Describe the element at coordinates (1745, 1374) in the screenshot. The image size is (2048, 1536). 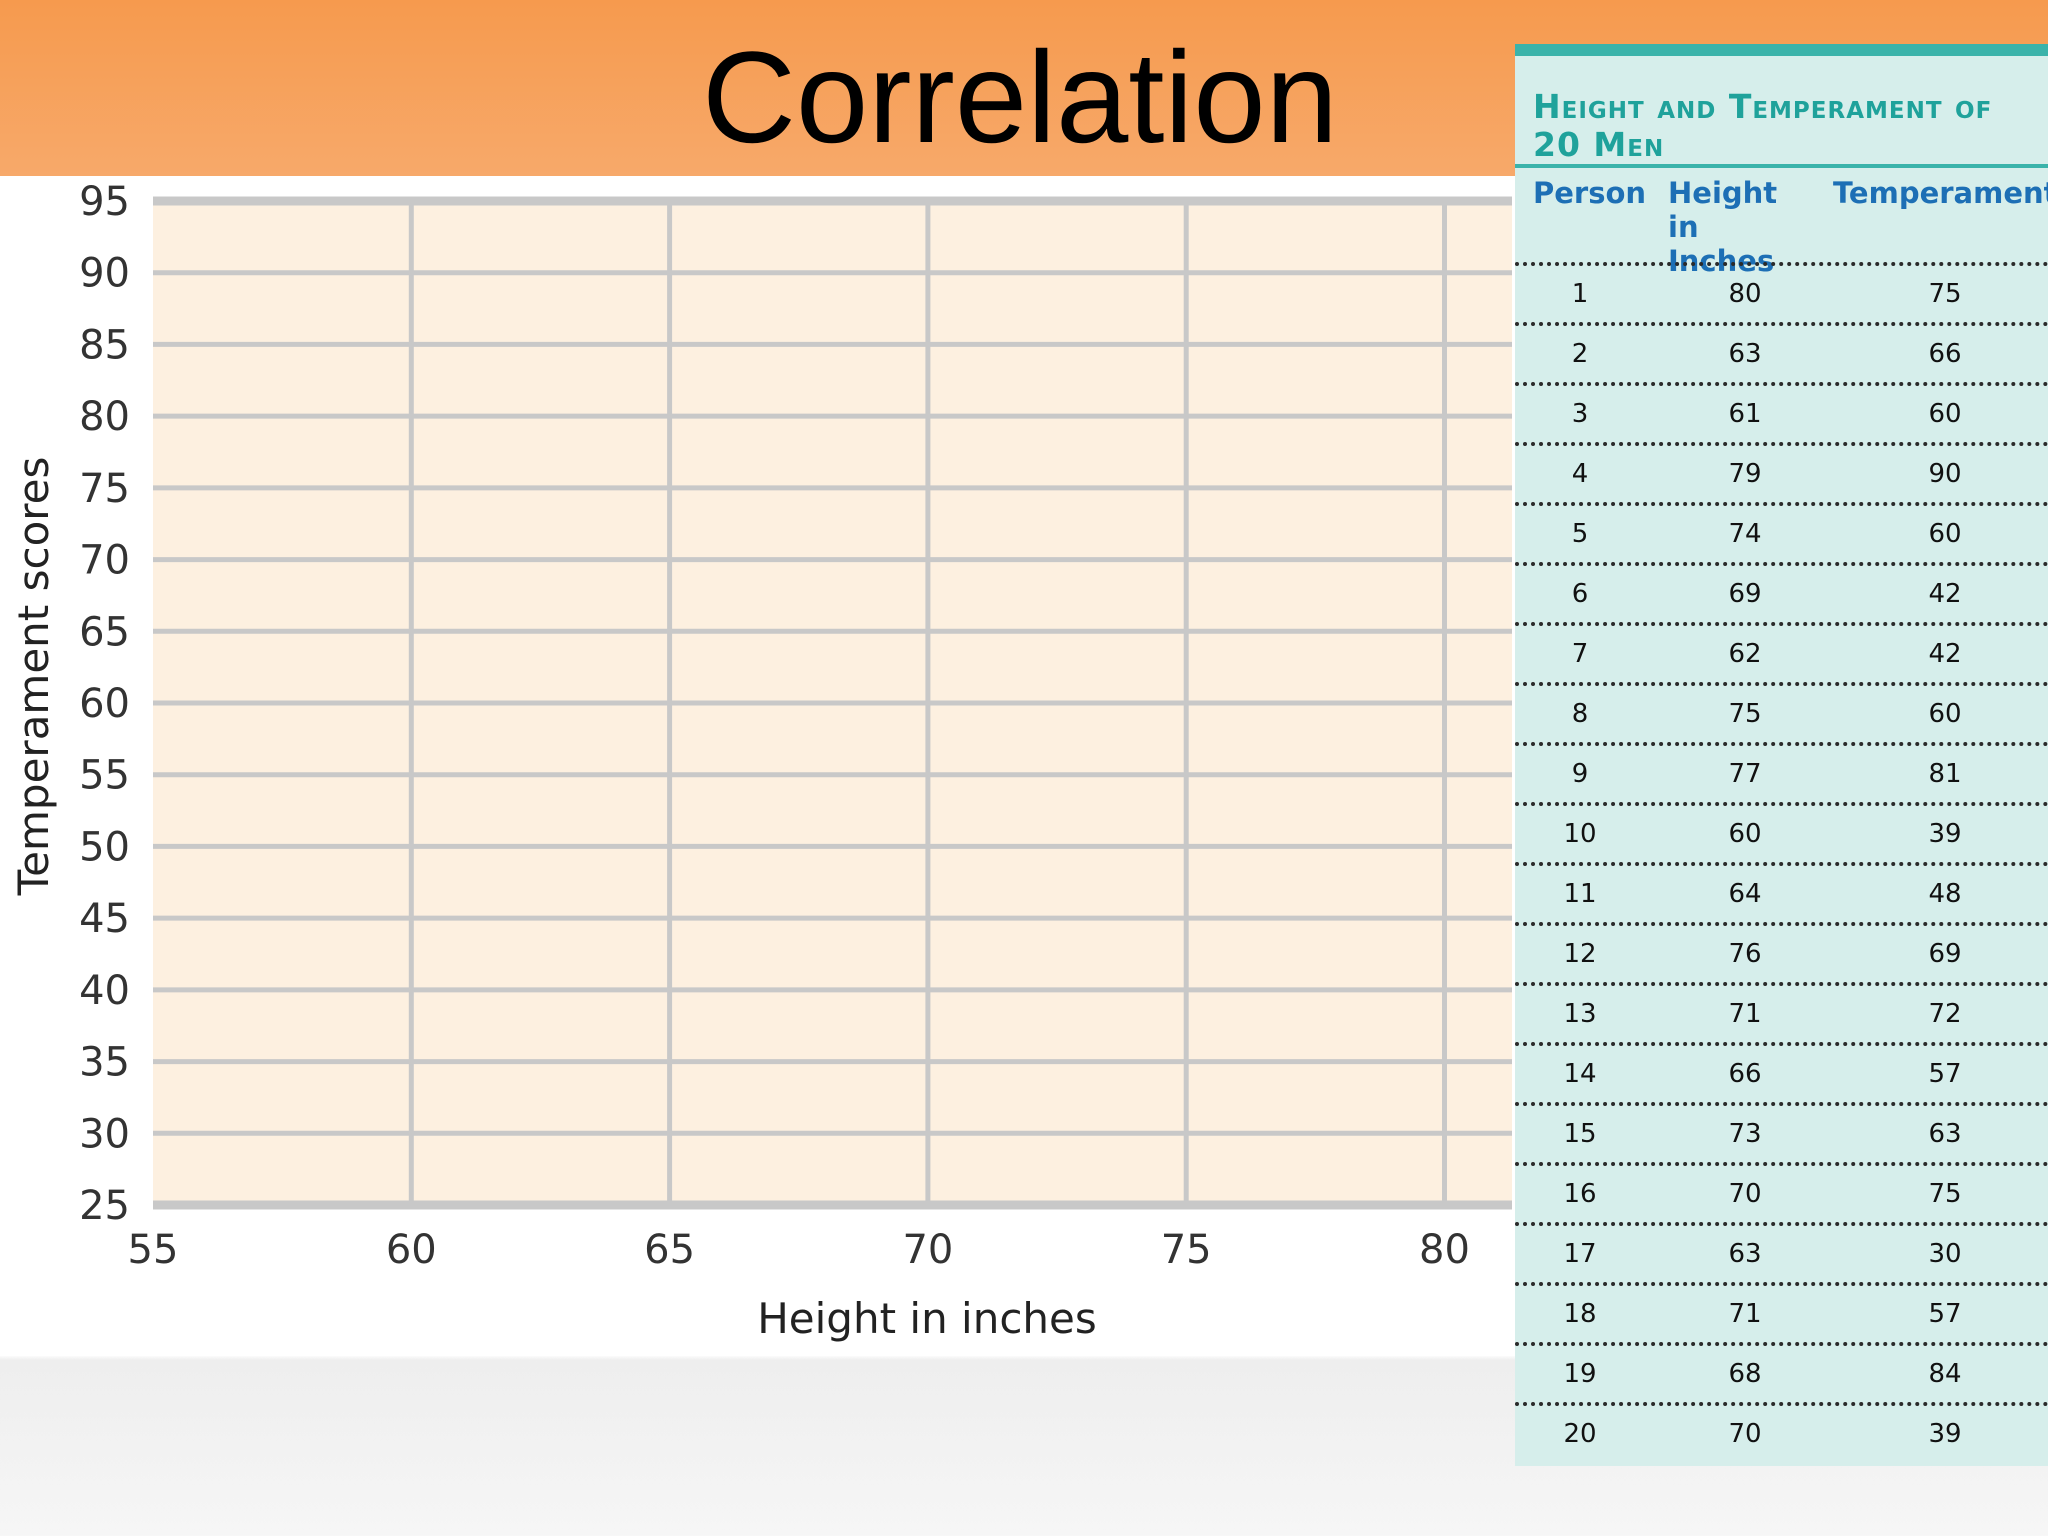
I see `cell-height: 68` at that location.